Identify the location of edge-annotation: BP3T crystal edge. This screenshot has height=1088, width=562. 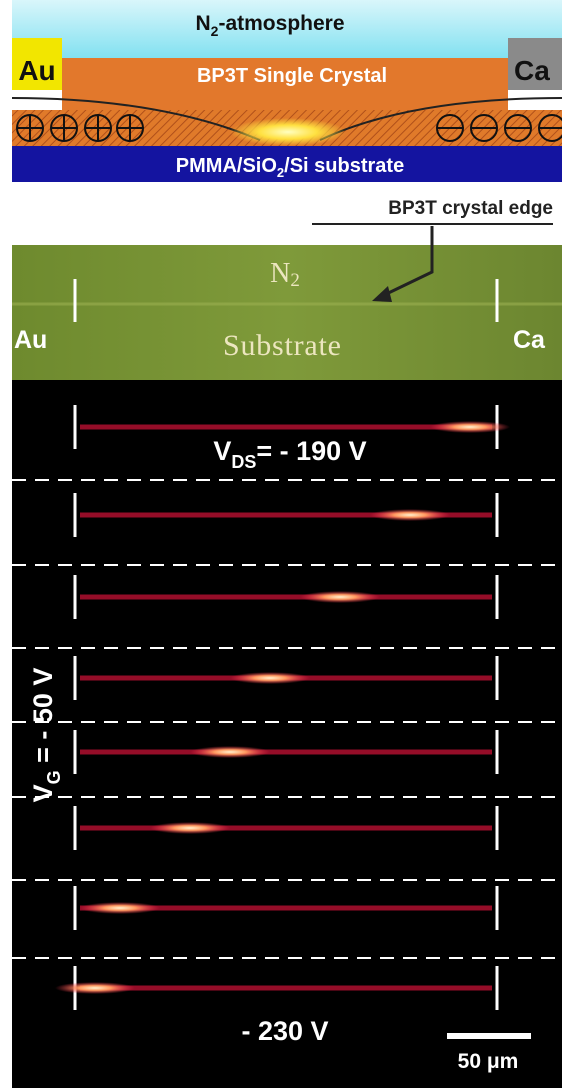
(470, 208).